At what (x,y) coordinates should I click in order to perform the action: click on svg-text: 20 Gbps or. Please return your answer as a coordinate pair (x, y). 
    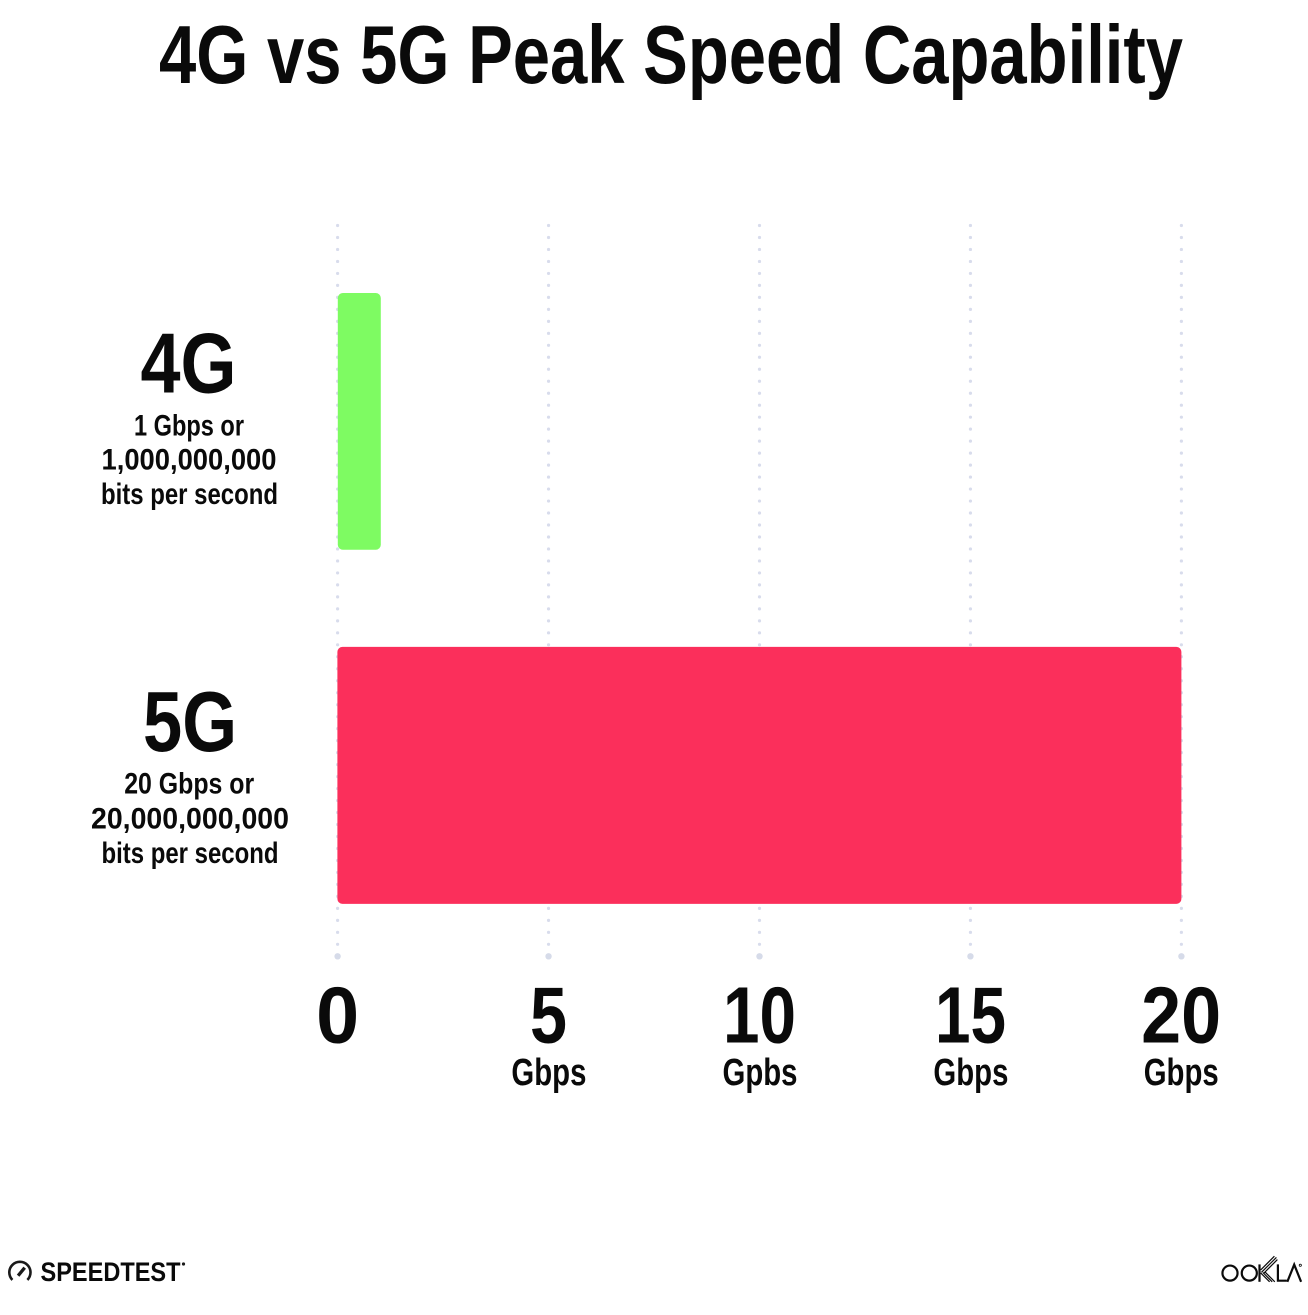
    Looking at the image, I should click on (189, 784).